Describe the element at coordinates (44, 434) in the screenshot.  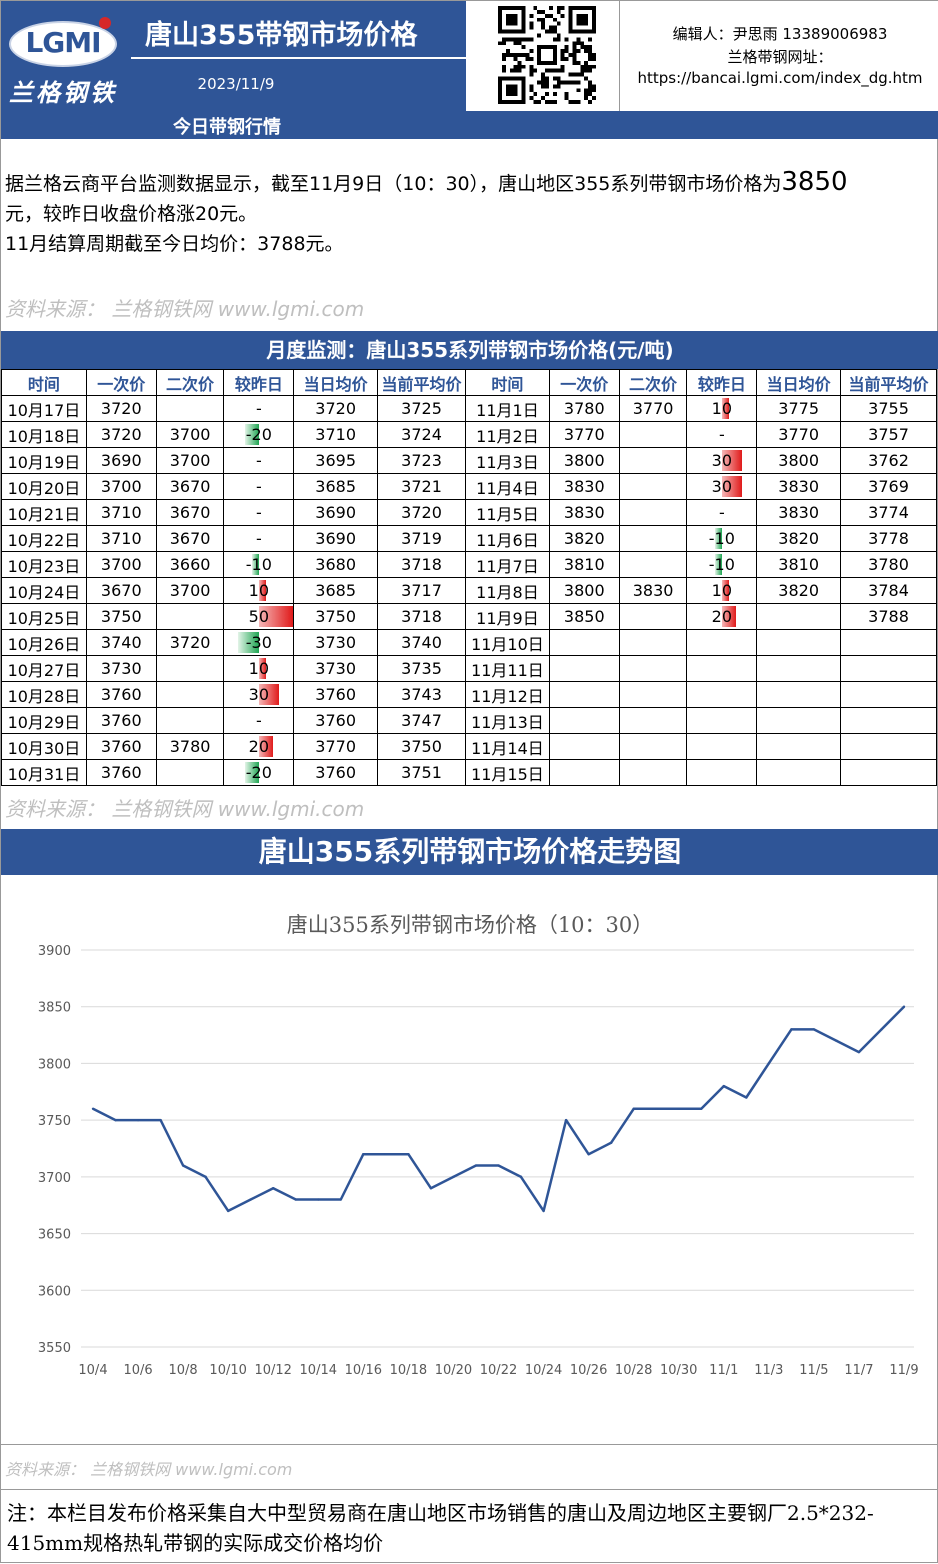
I see `date-cell: 10月18日` at that location.